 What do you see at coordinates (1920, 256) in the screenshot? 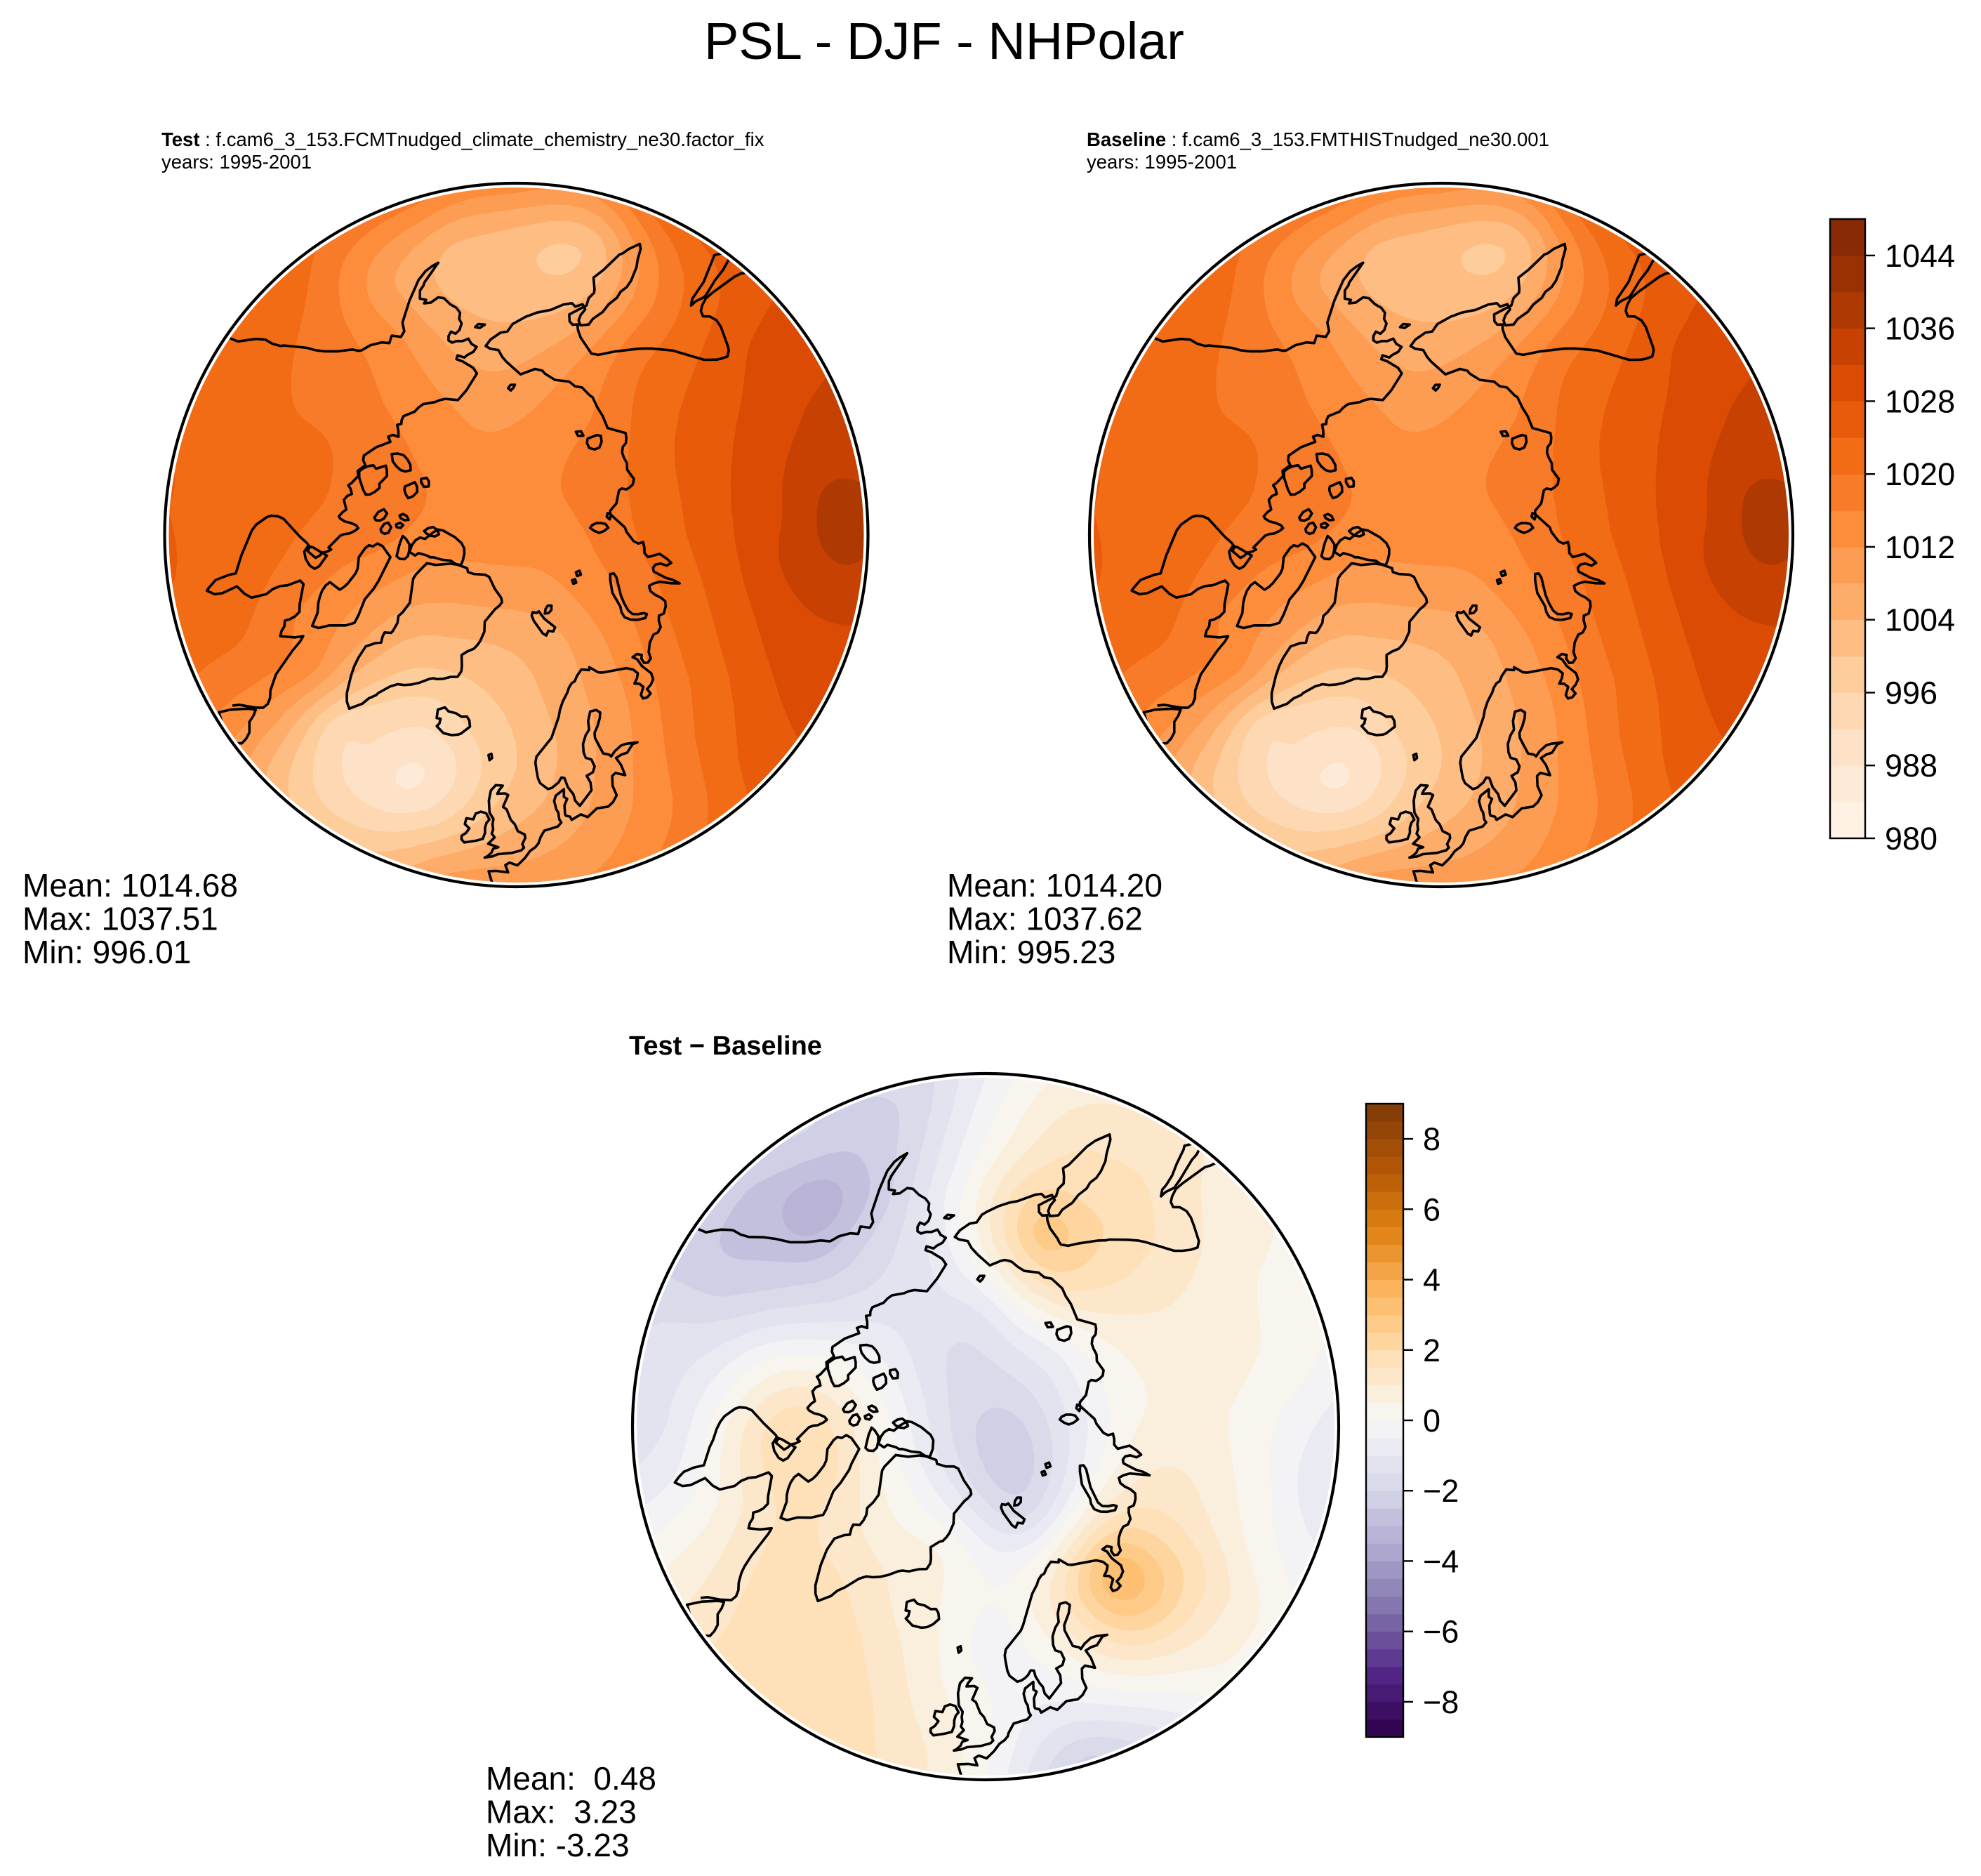
I see `svg-text: 1044` at bounding box center [1920, 256].